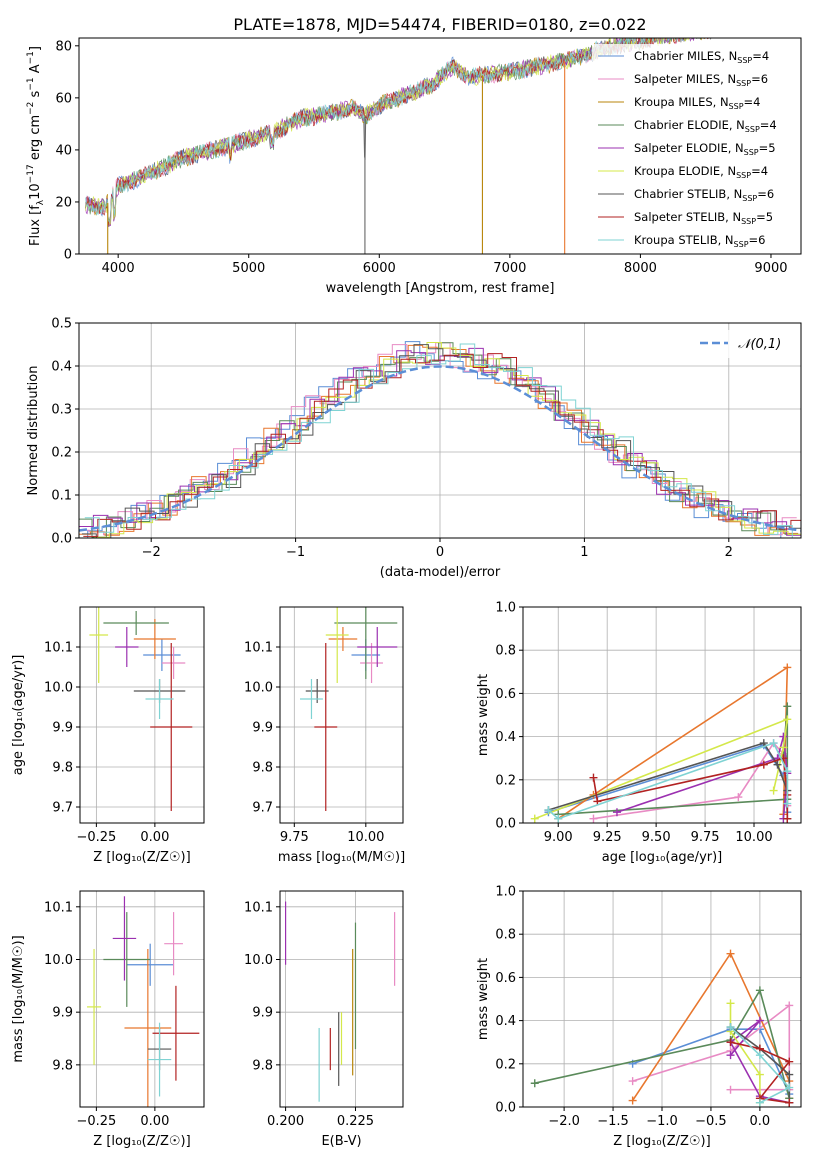 The width and height of the screenshot is (819, 1170). I want to click on y-label-part: s, so click(35, 95).